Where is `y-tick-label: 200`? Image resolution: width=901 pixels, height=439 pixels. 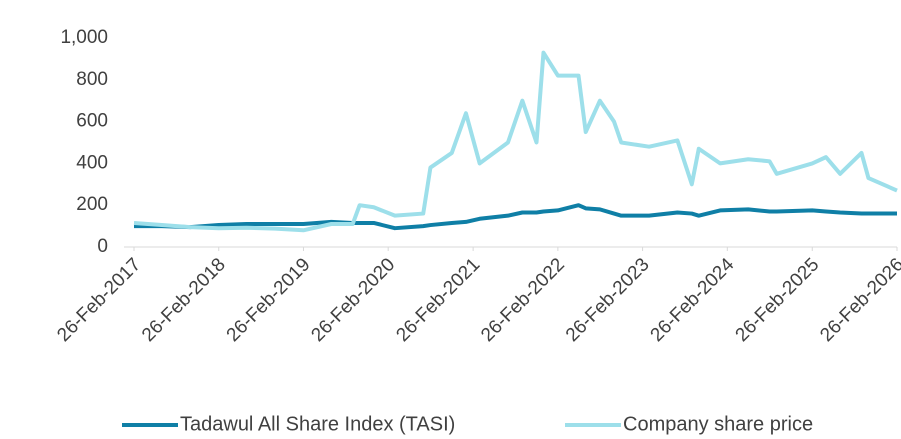 y-tick-label: 200 is located at coordinates (92, 204).